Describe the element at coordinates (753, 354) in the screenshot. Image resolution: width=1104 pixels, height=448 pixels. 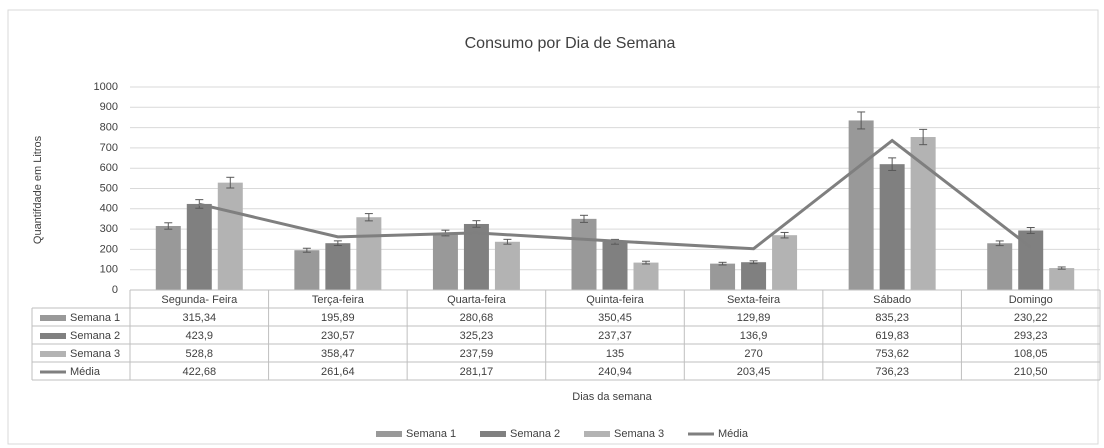
I see `data-label: 270` at that location.